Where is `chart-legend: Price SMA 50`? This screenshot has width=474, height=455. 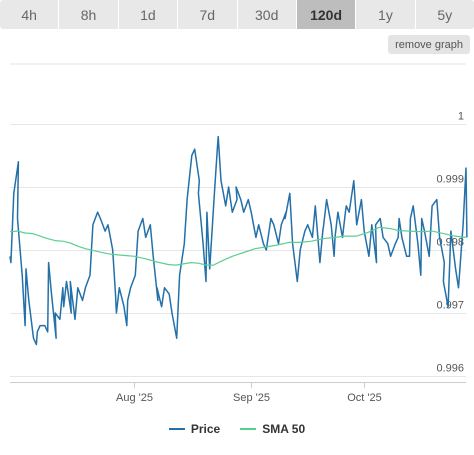
chart-legend: Price SMA 50 is located at coordinates (237, 429).